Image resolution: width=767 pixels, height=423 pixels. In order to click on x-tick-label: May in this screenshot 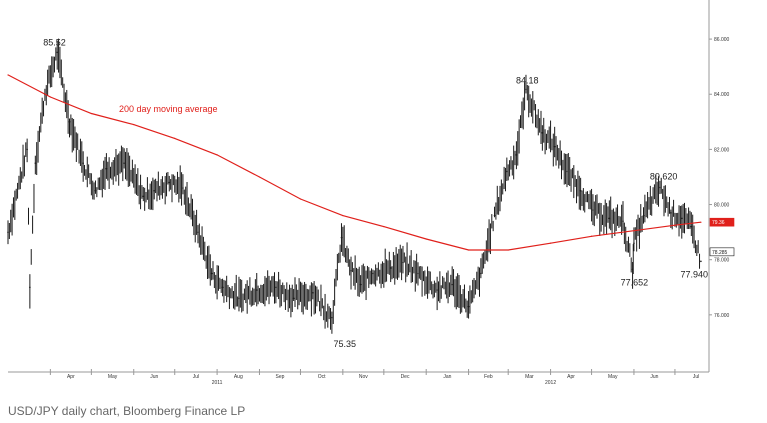, I will do `click(113, 377)`.